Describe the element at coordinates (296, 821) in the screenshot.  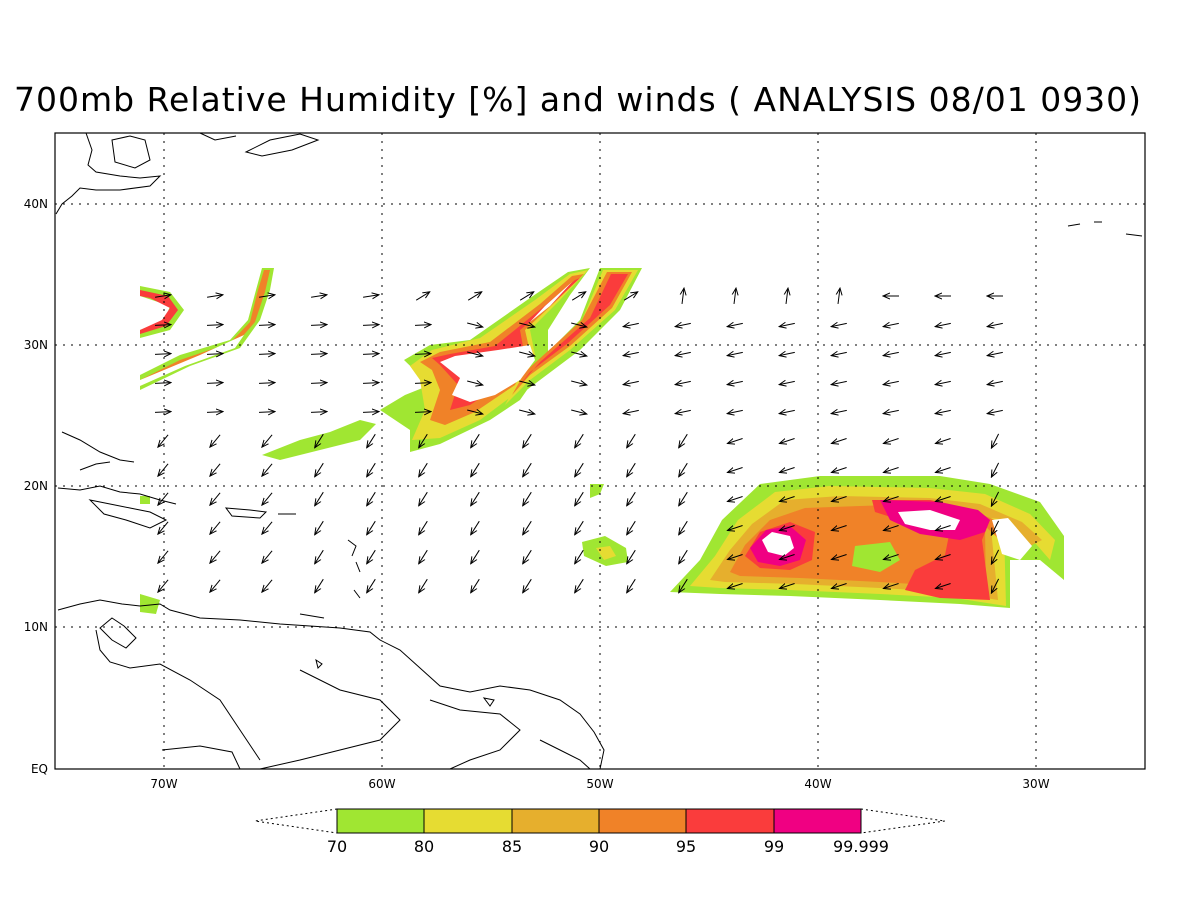
I see `colorbar-left-extension` at that location.